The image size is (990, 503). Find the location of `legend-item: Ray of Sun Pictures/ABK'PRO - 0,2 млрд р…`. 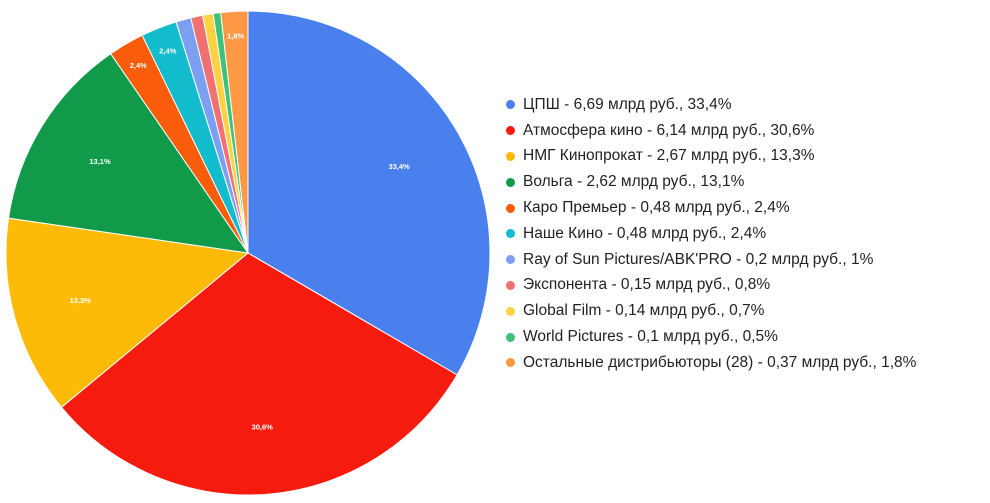

legend-item: Ray of Sun Pictures/ABK'PRO - 0,2 млрд р… is located at coordinates (711, 260).